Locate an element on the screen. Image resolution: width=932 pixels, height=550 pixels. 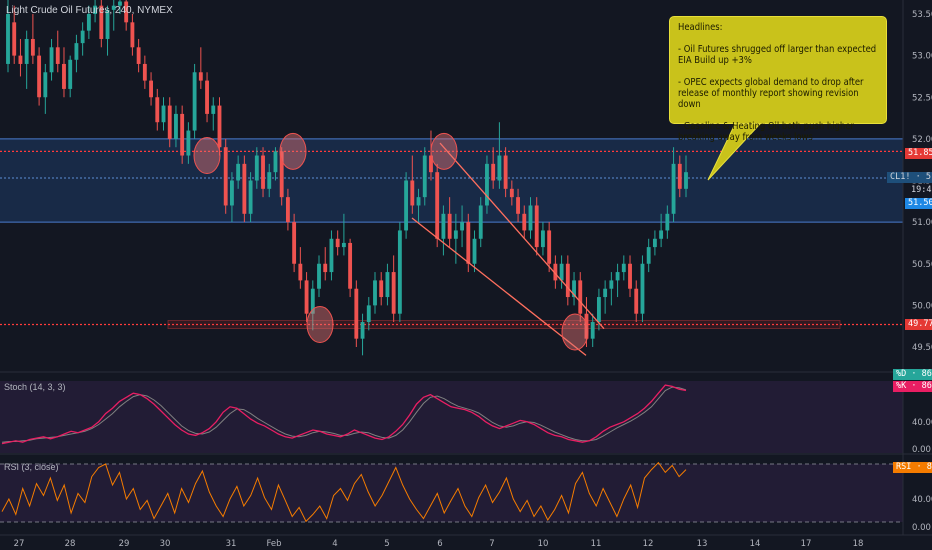
countdown-tag: 19:42 is located at coordinates (920, 190).